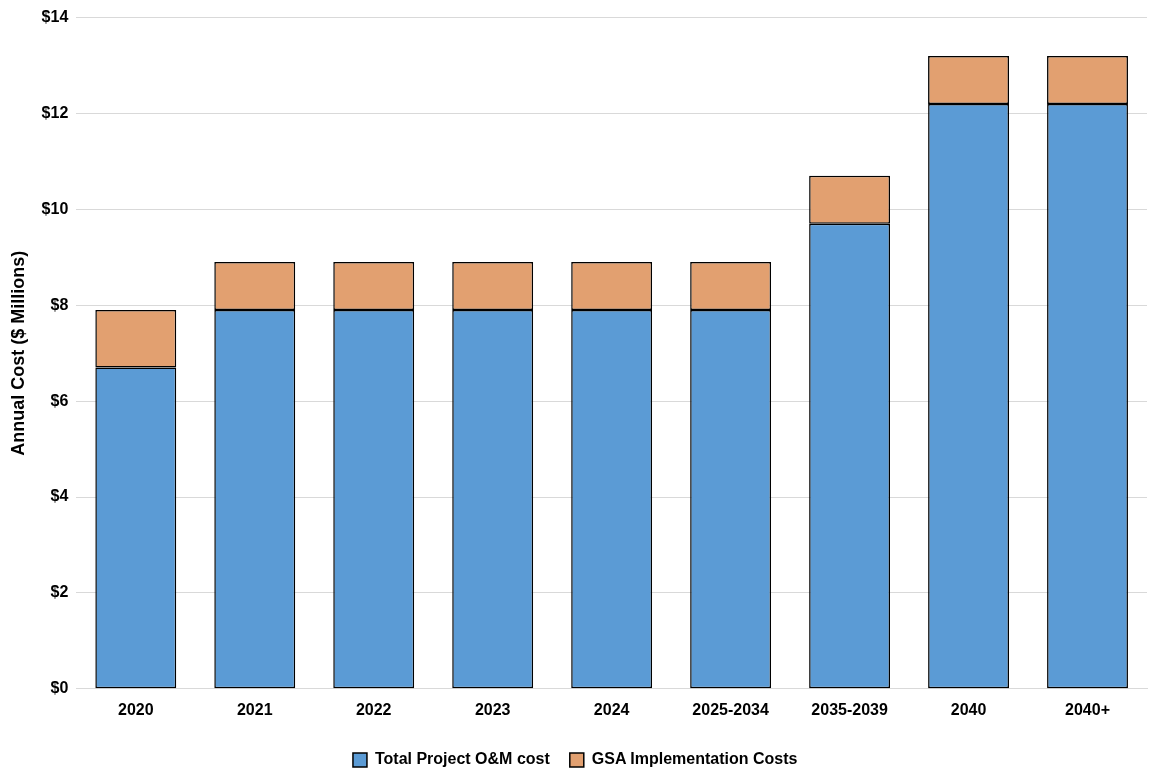  What do you see at coordinates (59, 496) in the screenshot?
I see `y-tick-label: $4` at bounding box center [59, 496].